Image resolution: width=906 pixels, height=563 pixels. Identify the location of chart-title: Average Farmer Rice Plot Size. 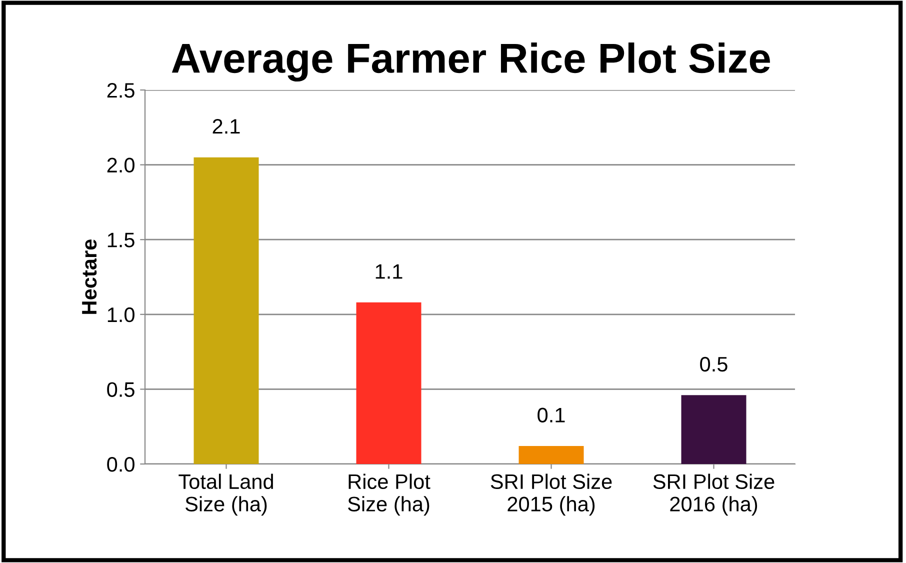
(471, 62).